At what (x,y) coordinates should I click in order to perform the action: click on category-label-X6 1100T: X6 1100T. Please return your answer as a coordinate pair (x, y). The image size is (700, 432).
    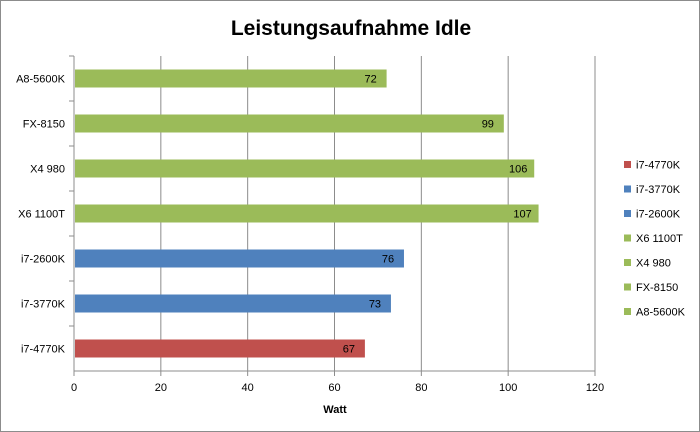
    Looking at the image, I should click on (41, 215).